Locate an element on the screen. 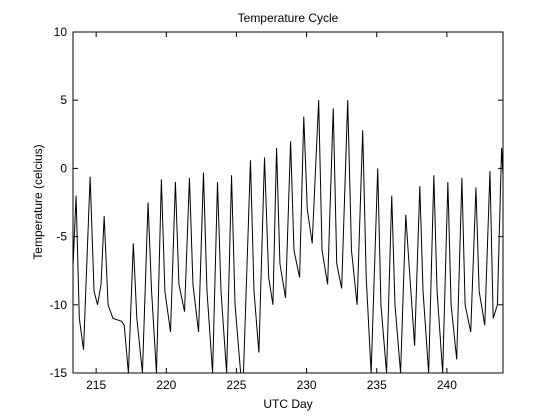  chart-title: Temperature Cycle is located at coordinates (288, 18).